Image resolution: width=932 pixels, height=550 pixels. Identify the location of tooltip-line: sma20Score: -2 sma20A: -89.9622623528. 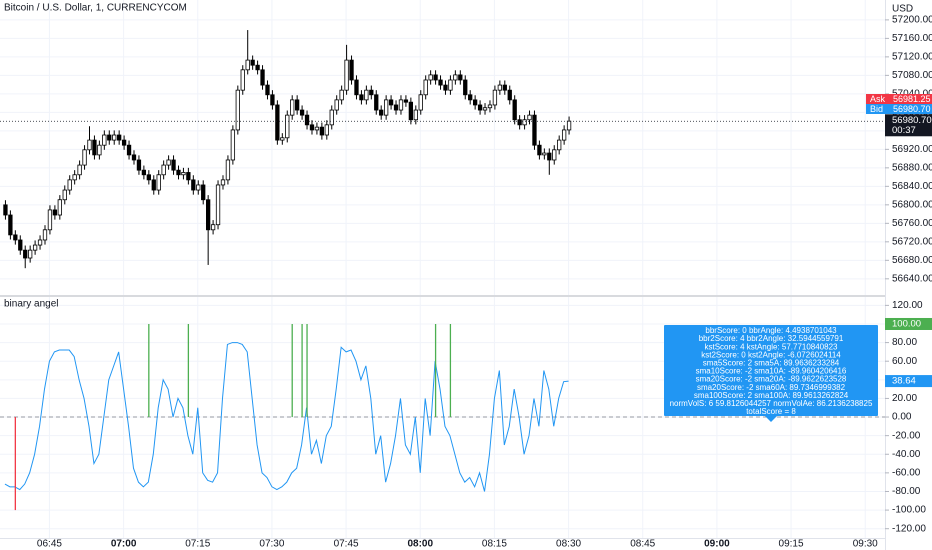
(771, 379).